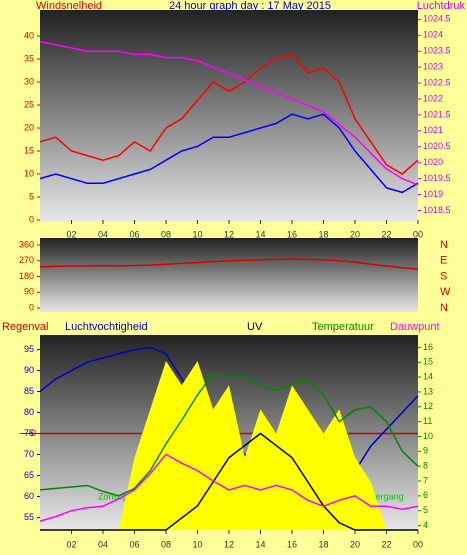 This screenshot has width=467, height=555. What do you see at coordinates (427, 421) in the screenshot?
I see `y2-tick-label: 11` at bounding box center [427, 421].